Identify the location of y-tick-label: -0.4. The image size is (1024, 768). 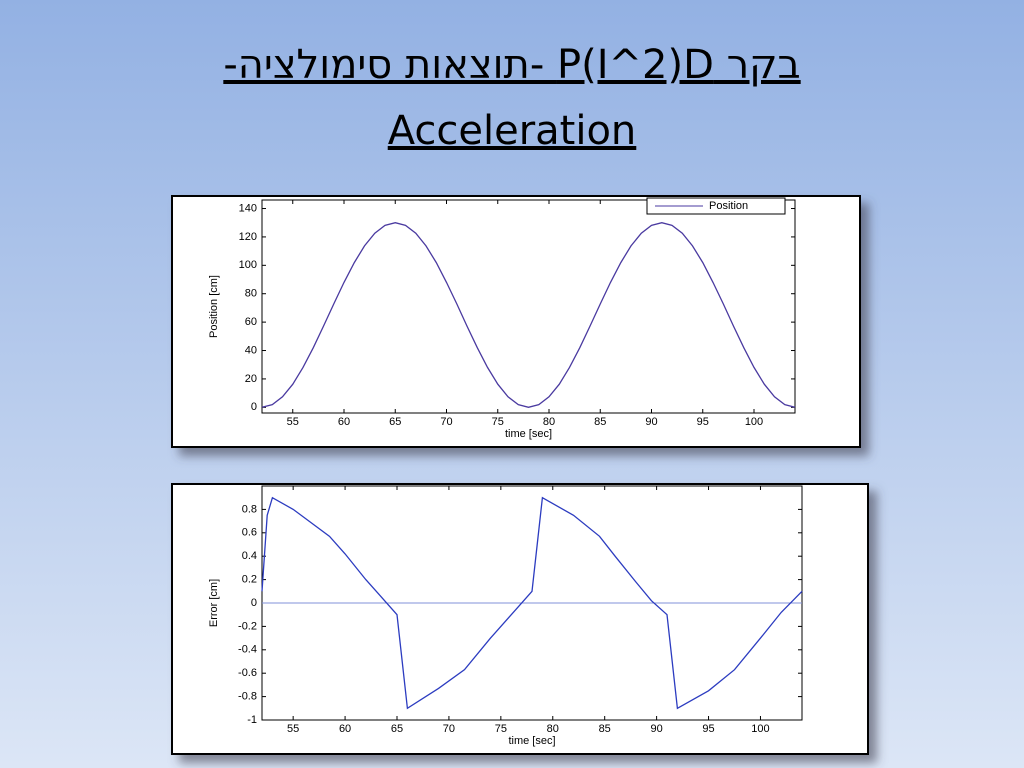
(247, 650).